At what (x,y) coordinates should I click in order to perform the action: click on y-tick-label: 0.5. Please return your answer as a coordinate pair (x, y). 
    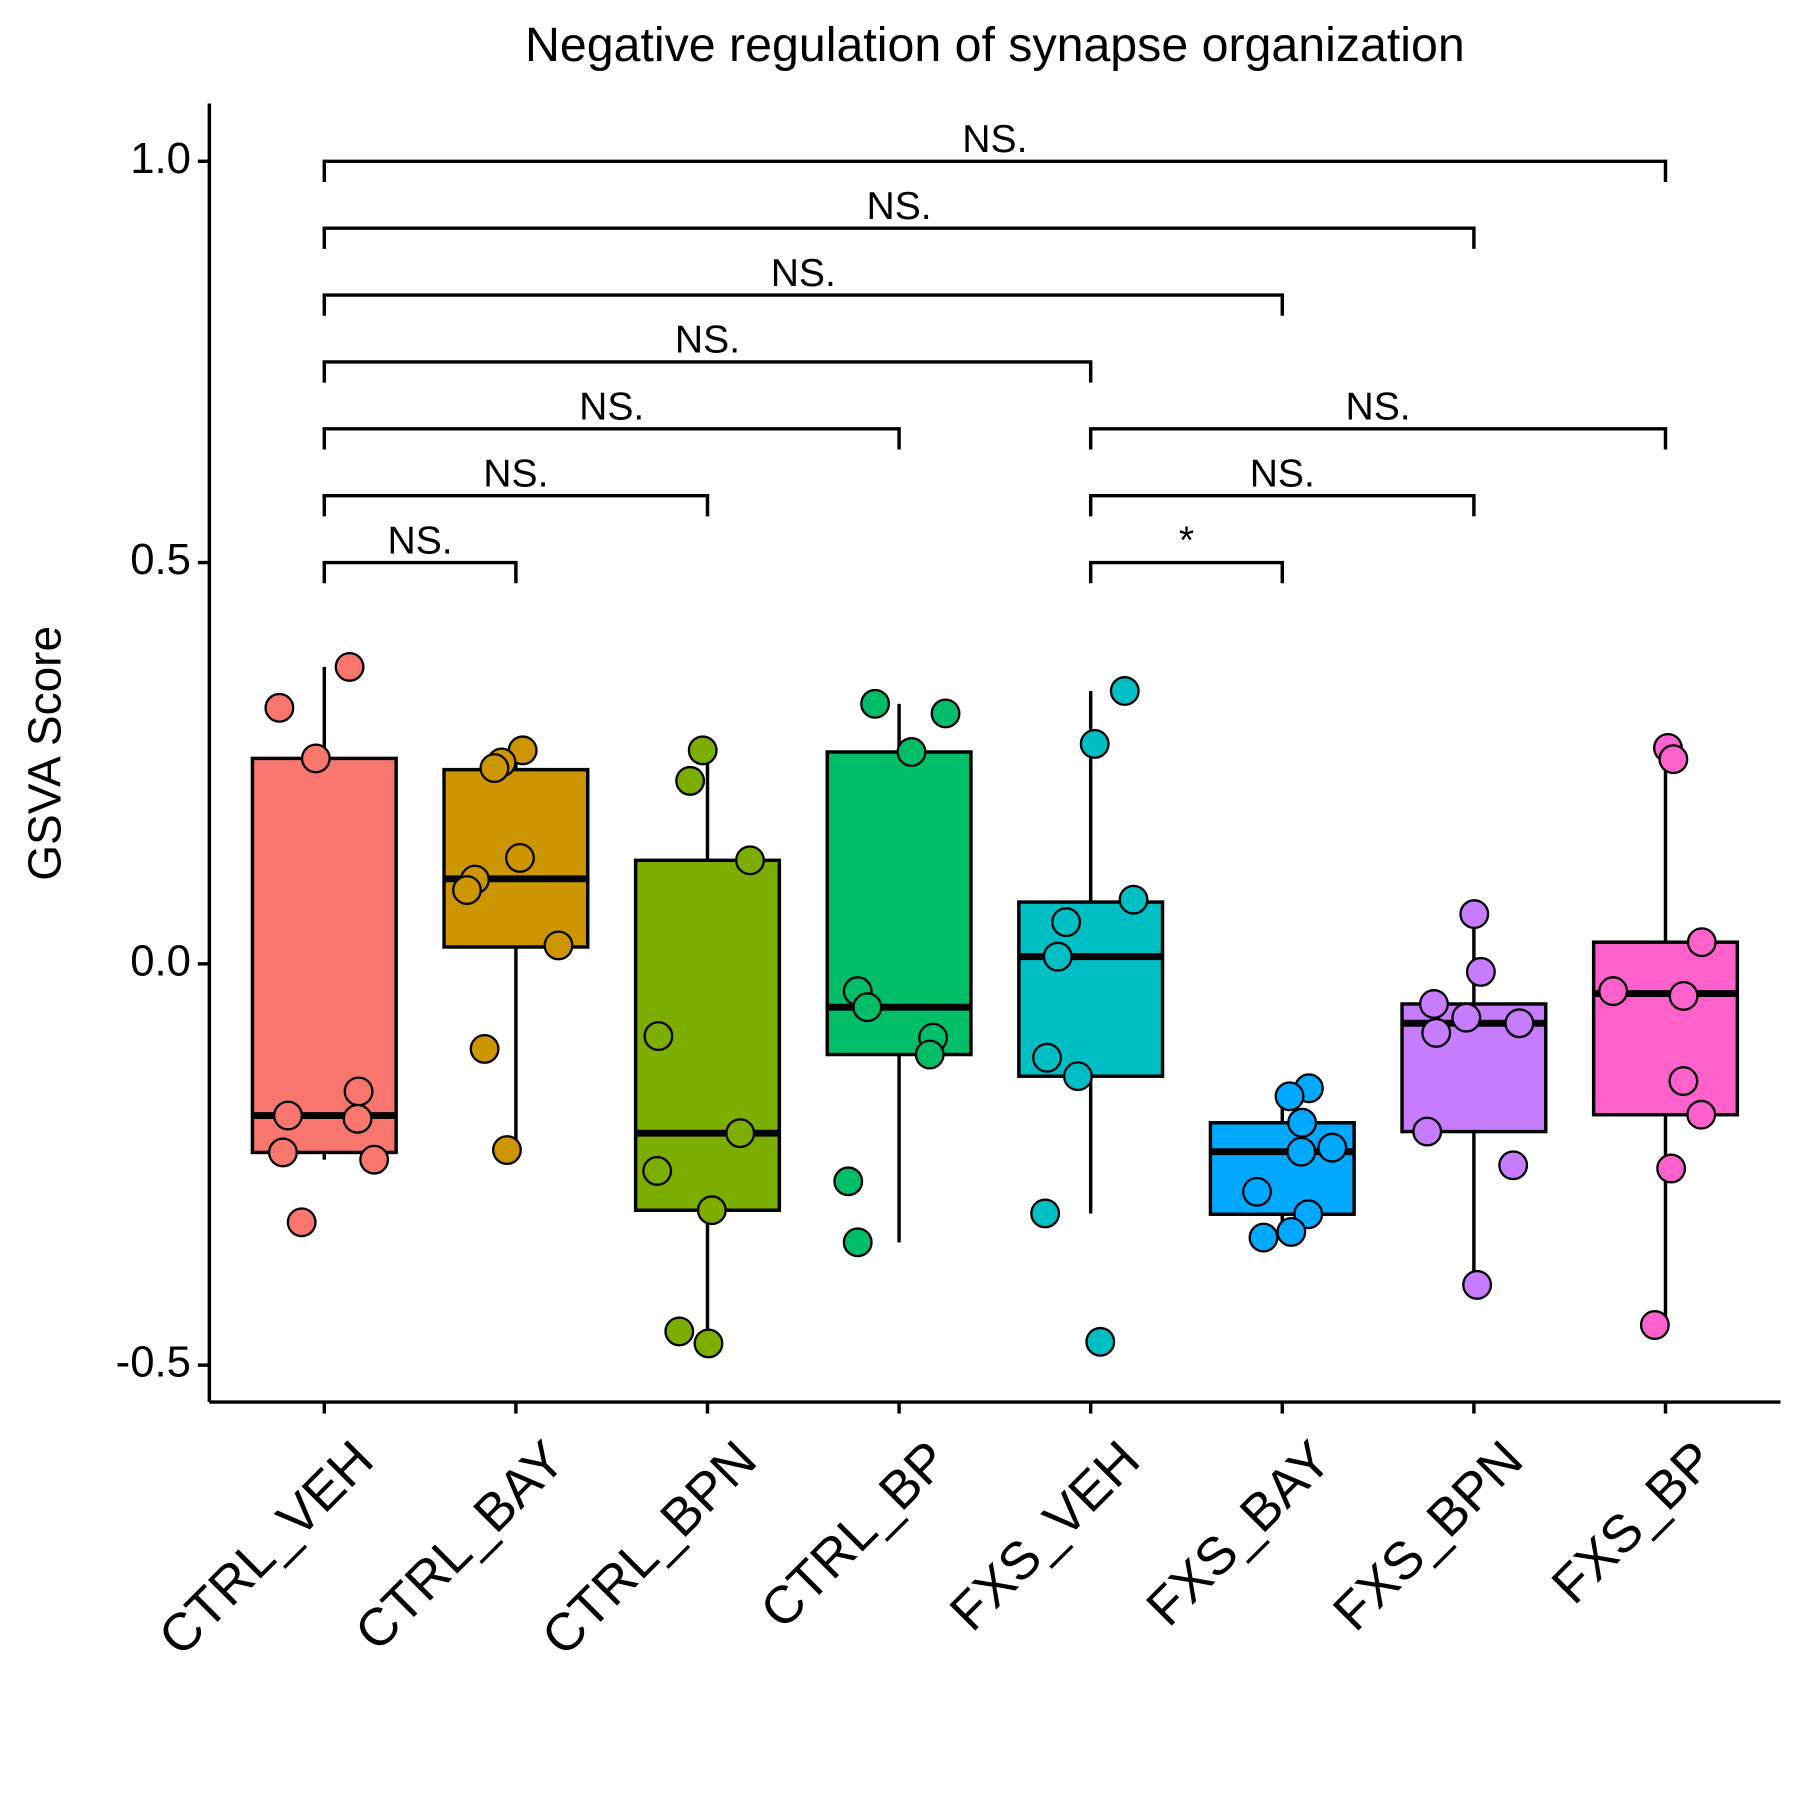
    Looking at the image, I should click on (160, 559).